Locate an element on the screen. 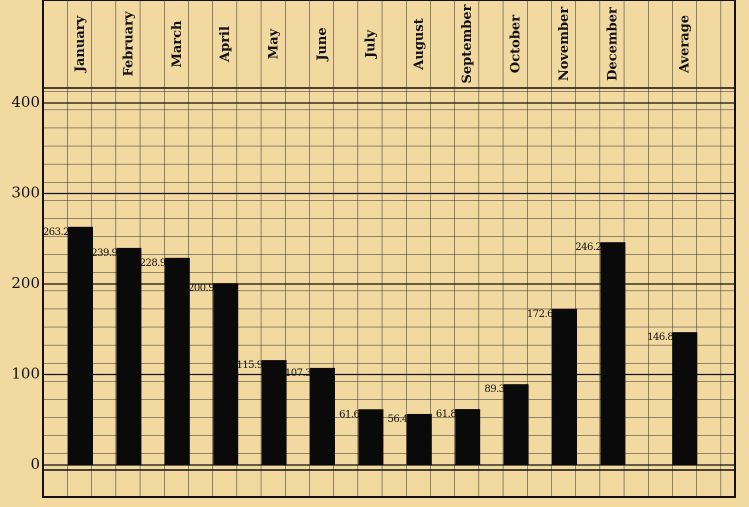 This screenshot has width=749, height=507. x-tick-label: October is located at coordinates (516, 44).